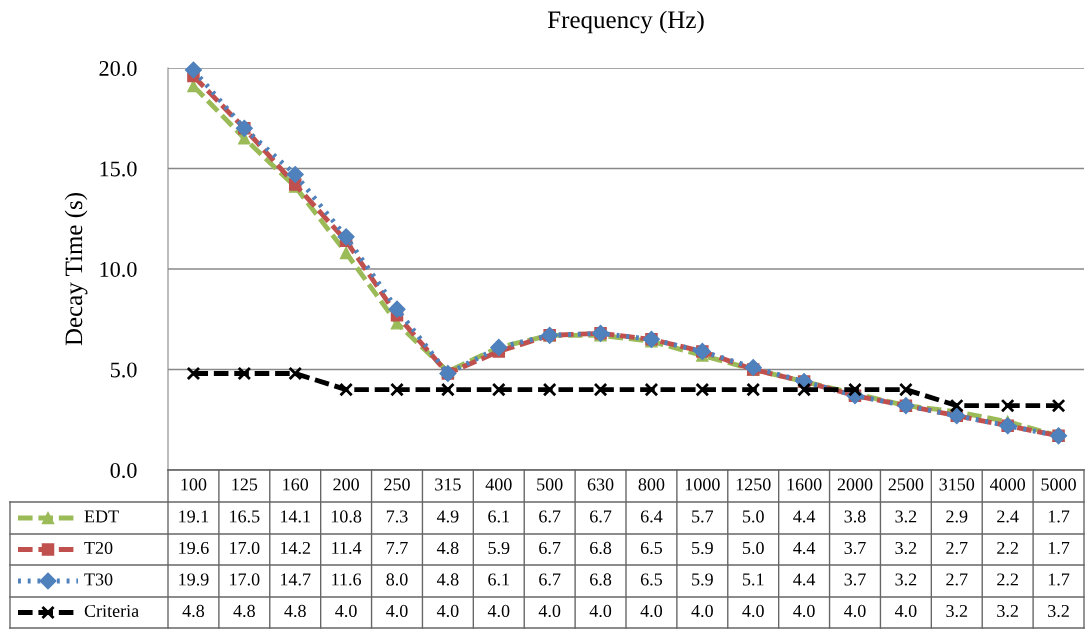 Image resolution: width=1086 pixels, height=630 pixels. What do you see at coordinates (753, 484) in the screenshot?
I see `x-tick-label: 1250` at bounding box center [753, 484].